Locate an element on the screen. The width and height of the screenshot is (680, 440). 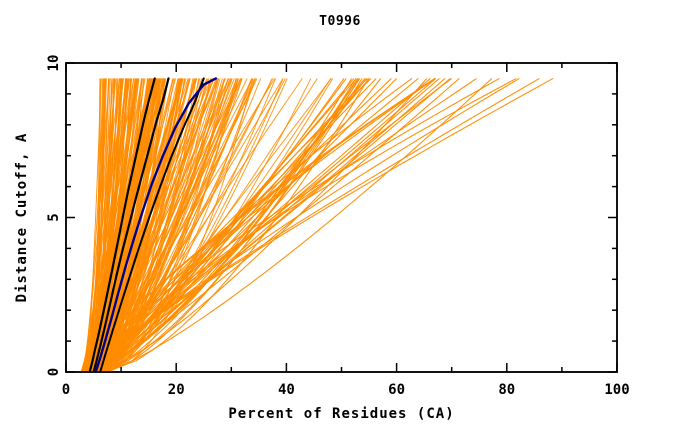
y-tick-label: 5 is located at coordinates (54, 217).